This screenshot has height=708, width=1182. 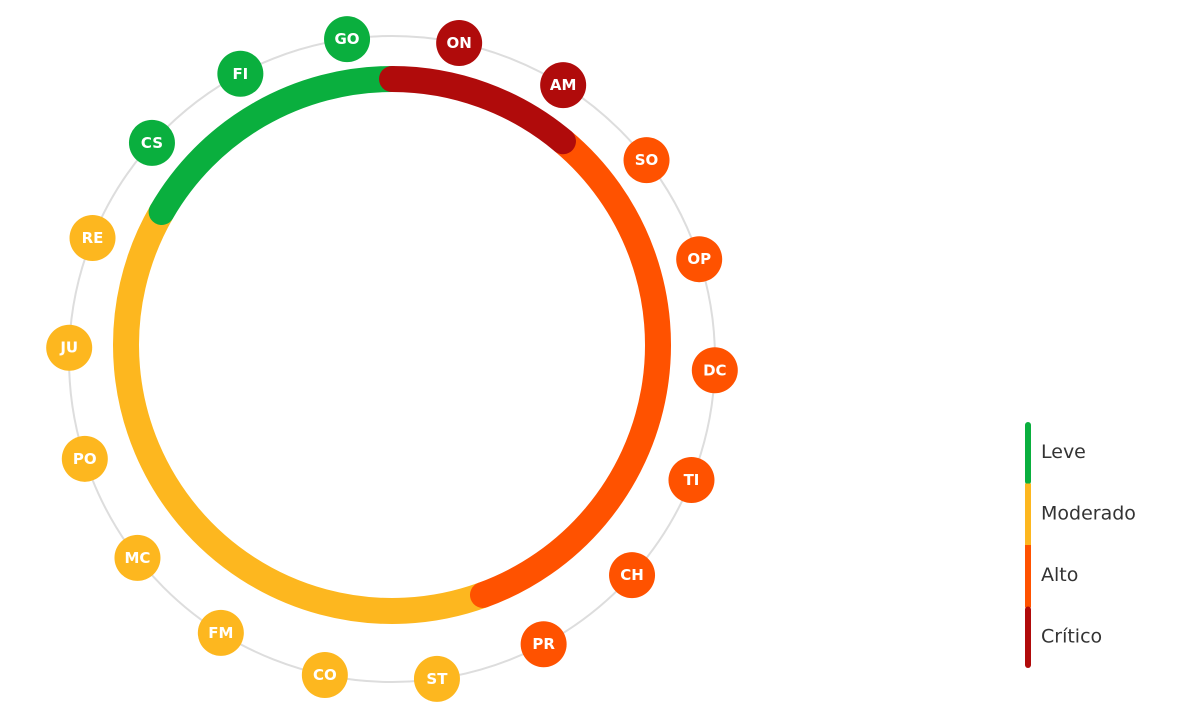 I want to click on badge-label: SO, so click(x=647, y=160).